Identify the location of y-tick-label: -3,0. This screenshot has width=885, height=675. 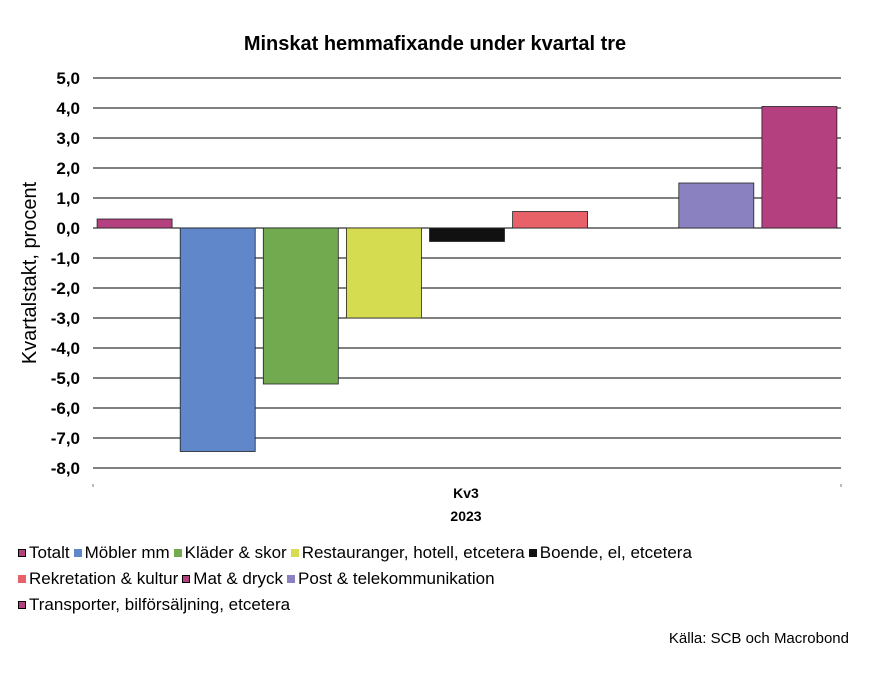
(65, 318).